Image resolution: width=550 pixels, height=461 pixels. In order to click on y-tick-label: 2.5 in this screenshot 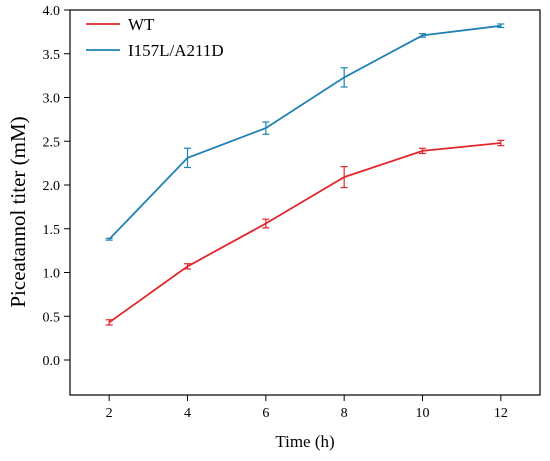, I will do `click(52, 142)`.